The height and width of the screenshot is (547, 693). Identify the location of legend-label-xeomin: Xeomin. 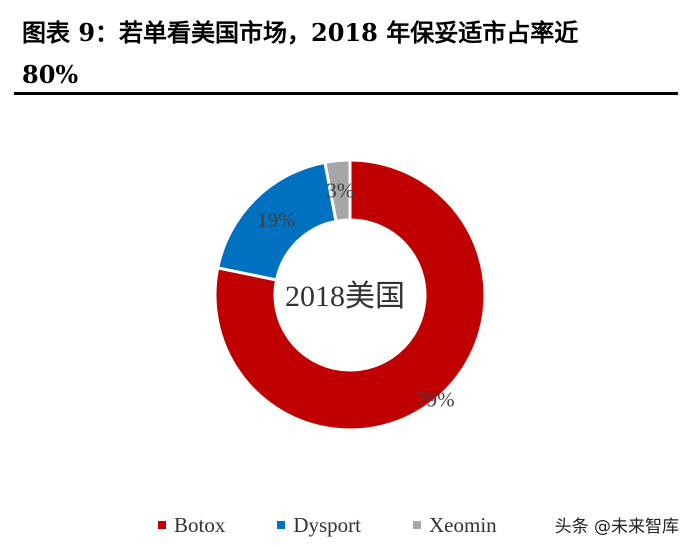
(463, 524).